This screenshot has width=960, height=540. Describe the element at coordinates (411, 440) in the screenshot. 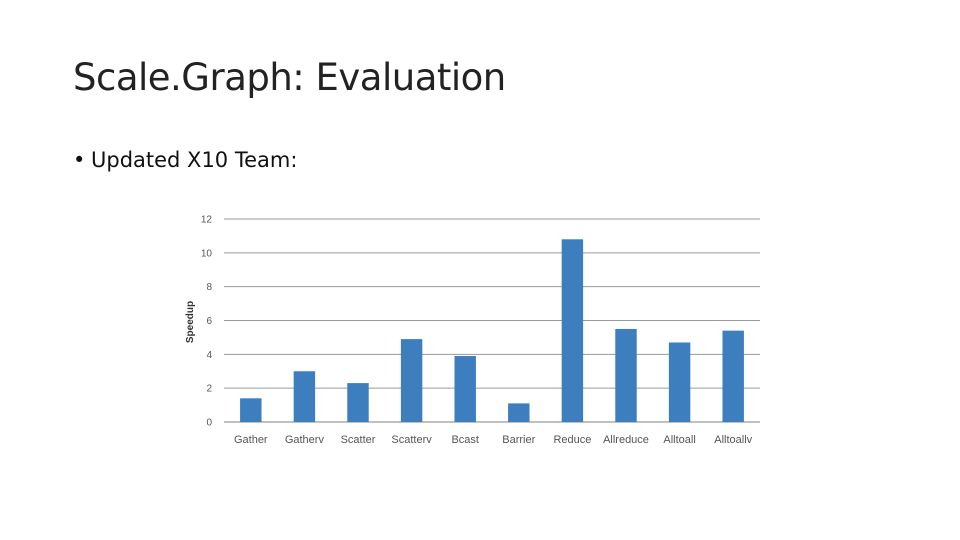

I see `x-category-label: Scatterv` at that location.